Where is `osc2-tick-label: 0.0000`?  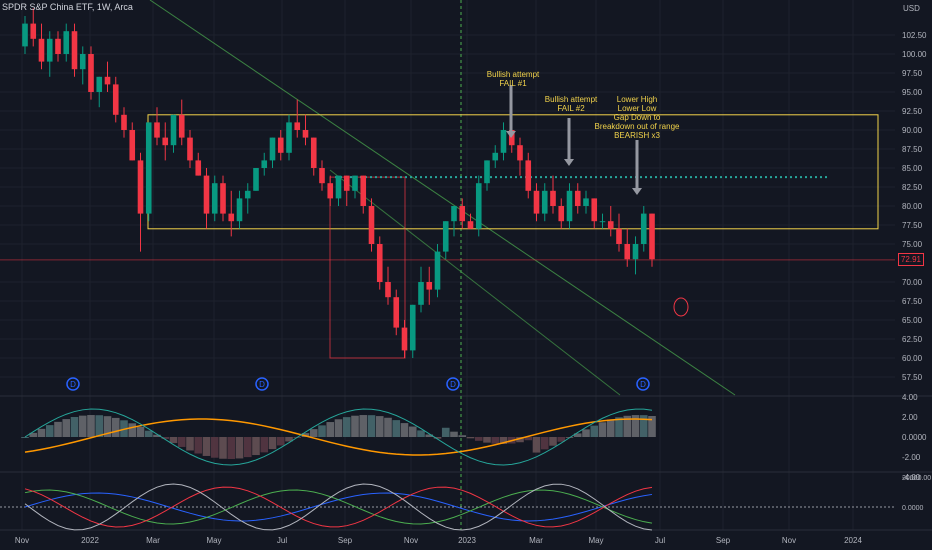 osc2-tick-label: 0.0000 is located at coordinates (913, 508).